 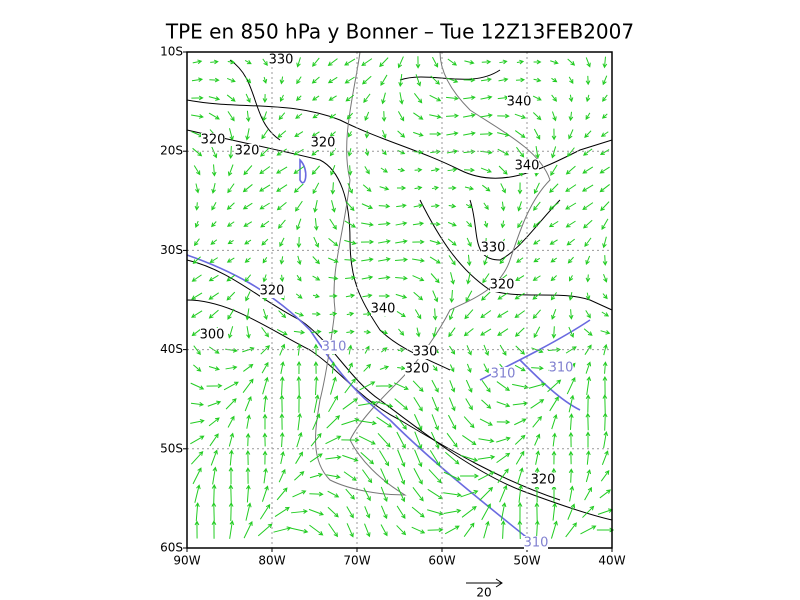 I want to click on lon-label: 70W, so click(x=356, y=561).